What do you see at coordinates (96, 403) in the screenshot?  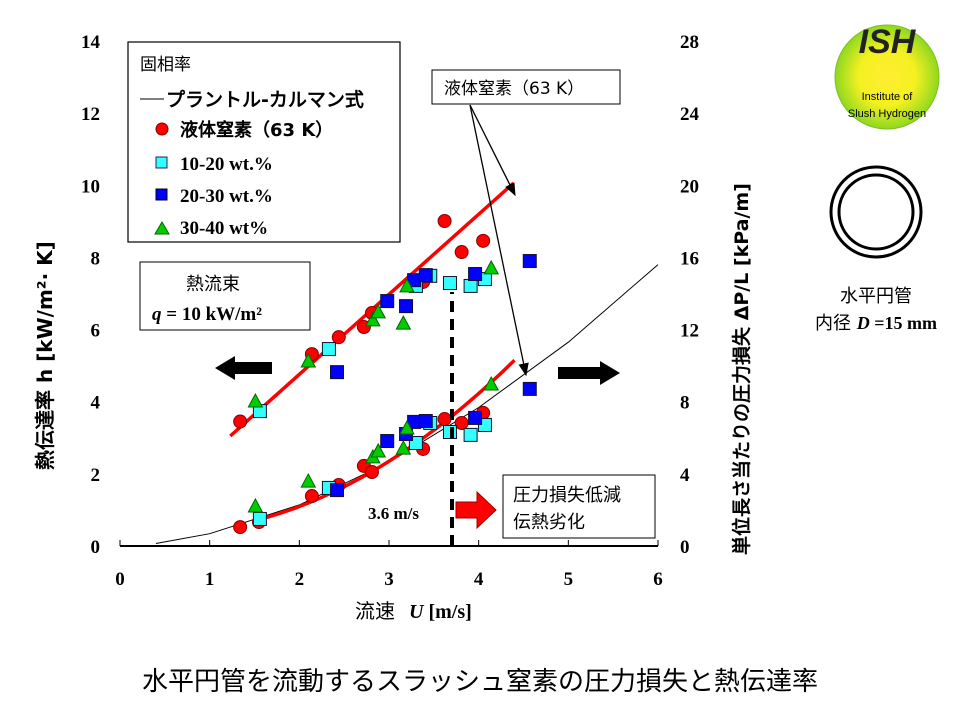 I see `y-left-tick-label: 4` at bounding box center [96, 403].